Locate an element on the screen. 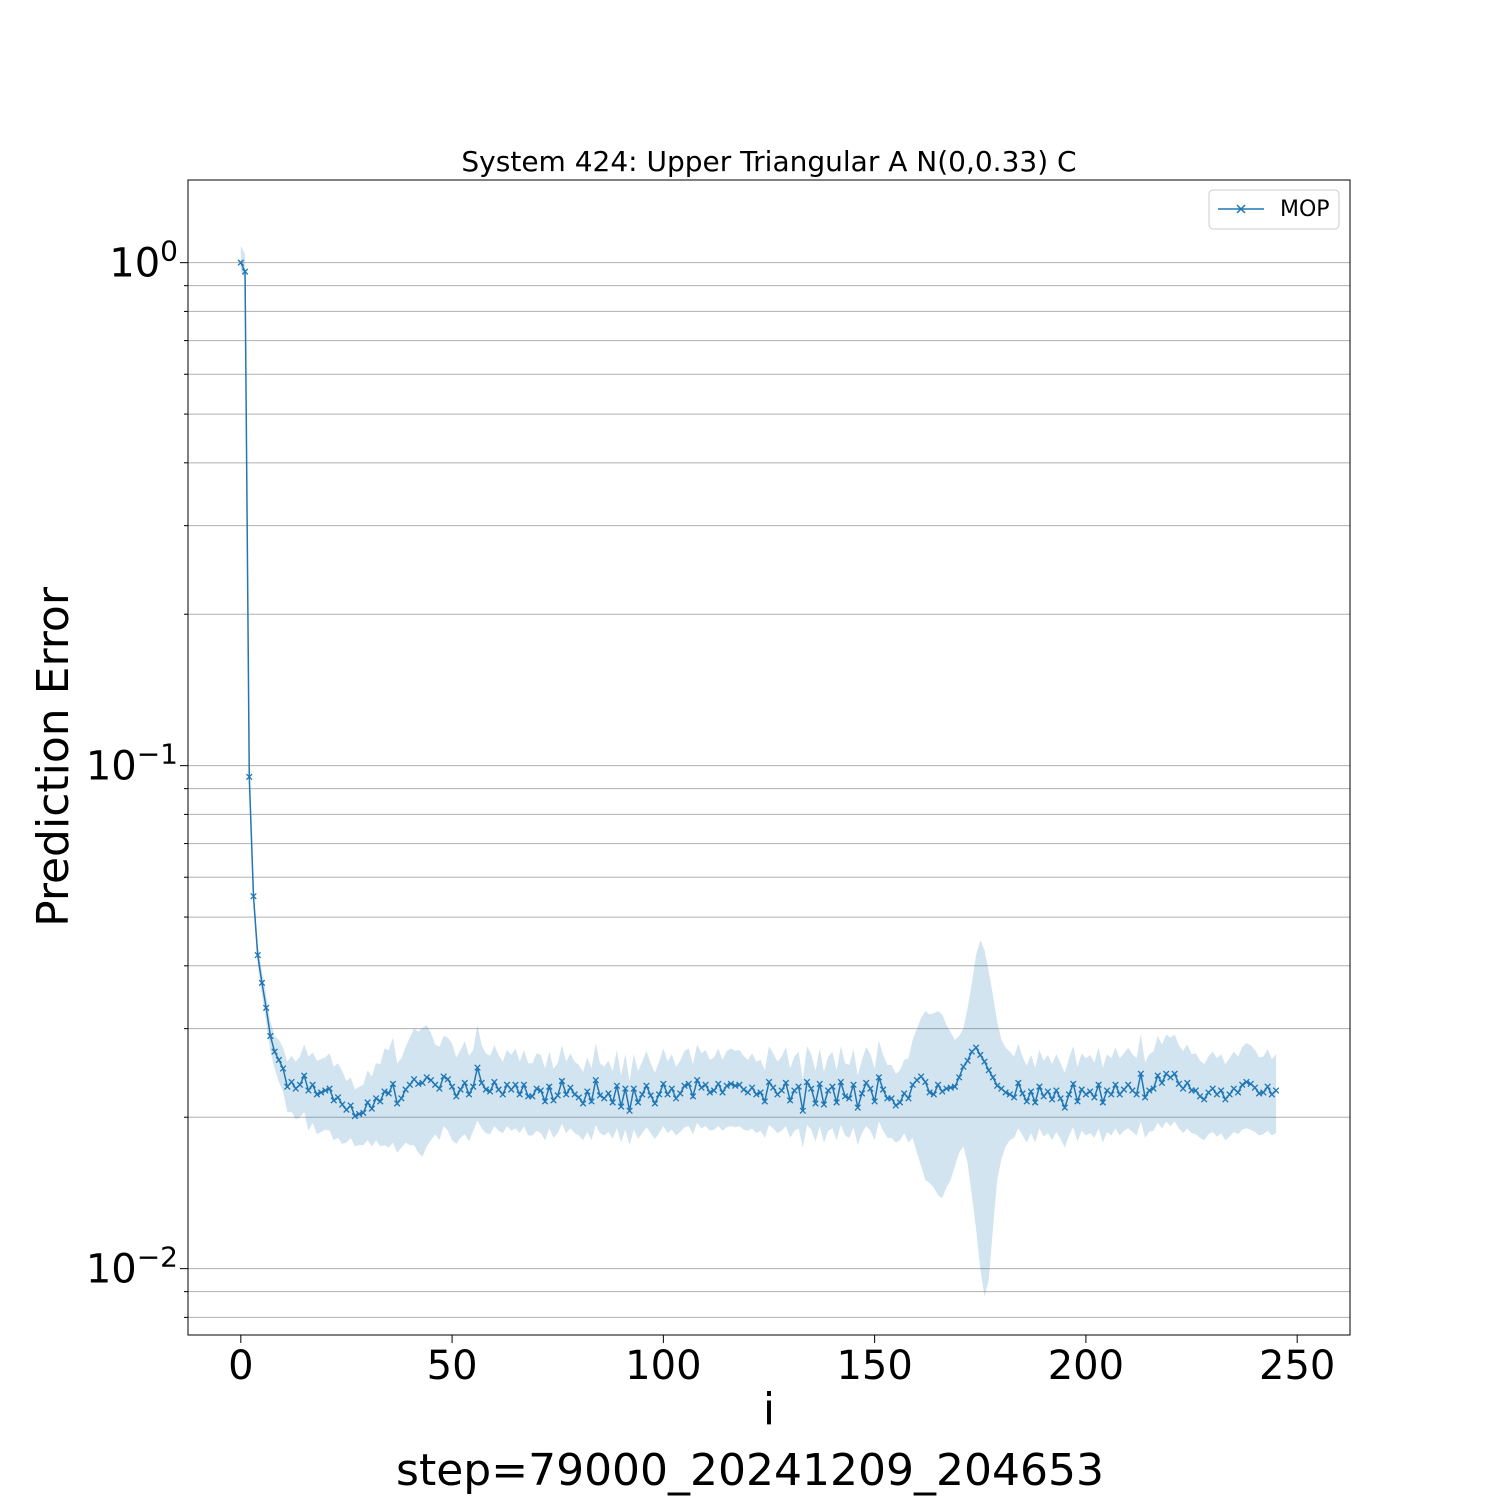 Image resolution: width=1500 pixels, height=1500 pixels. x-axis-label: i is located at coordinates (769, 1409).